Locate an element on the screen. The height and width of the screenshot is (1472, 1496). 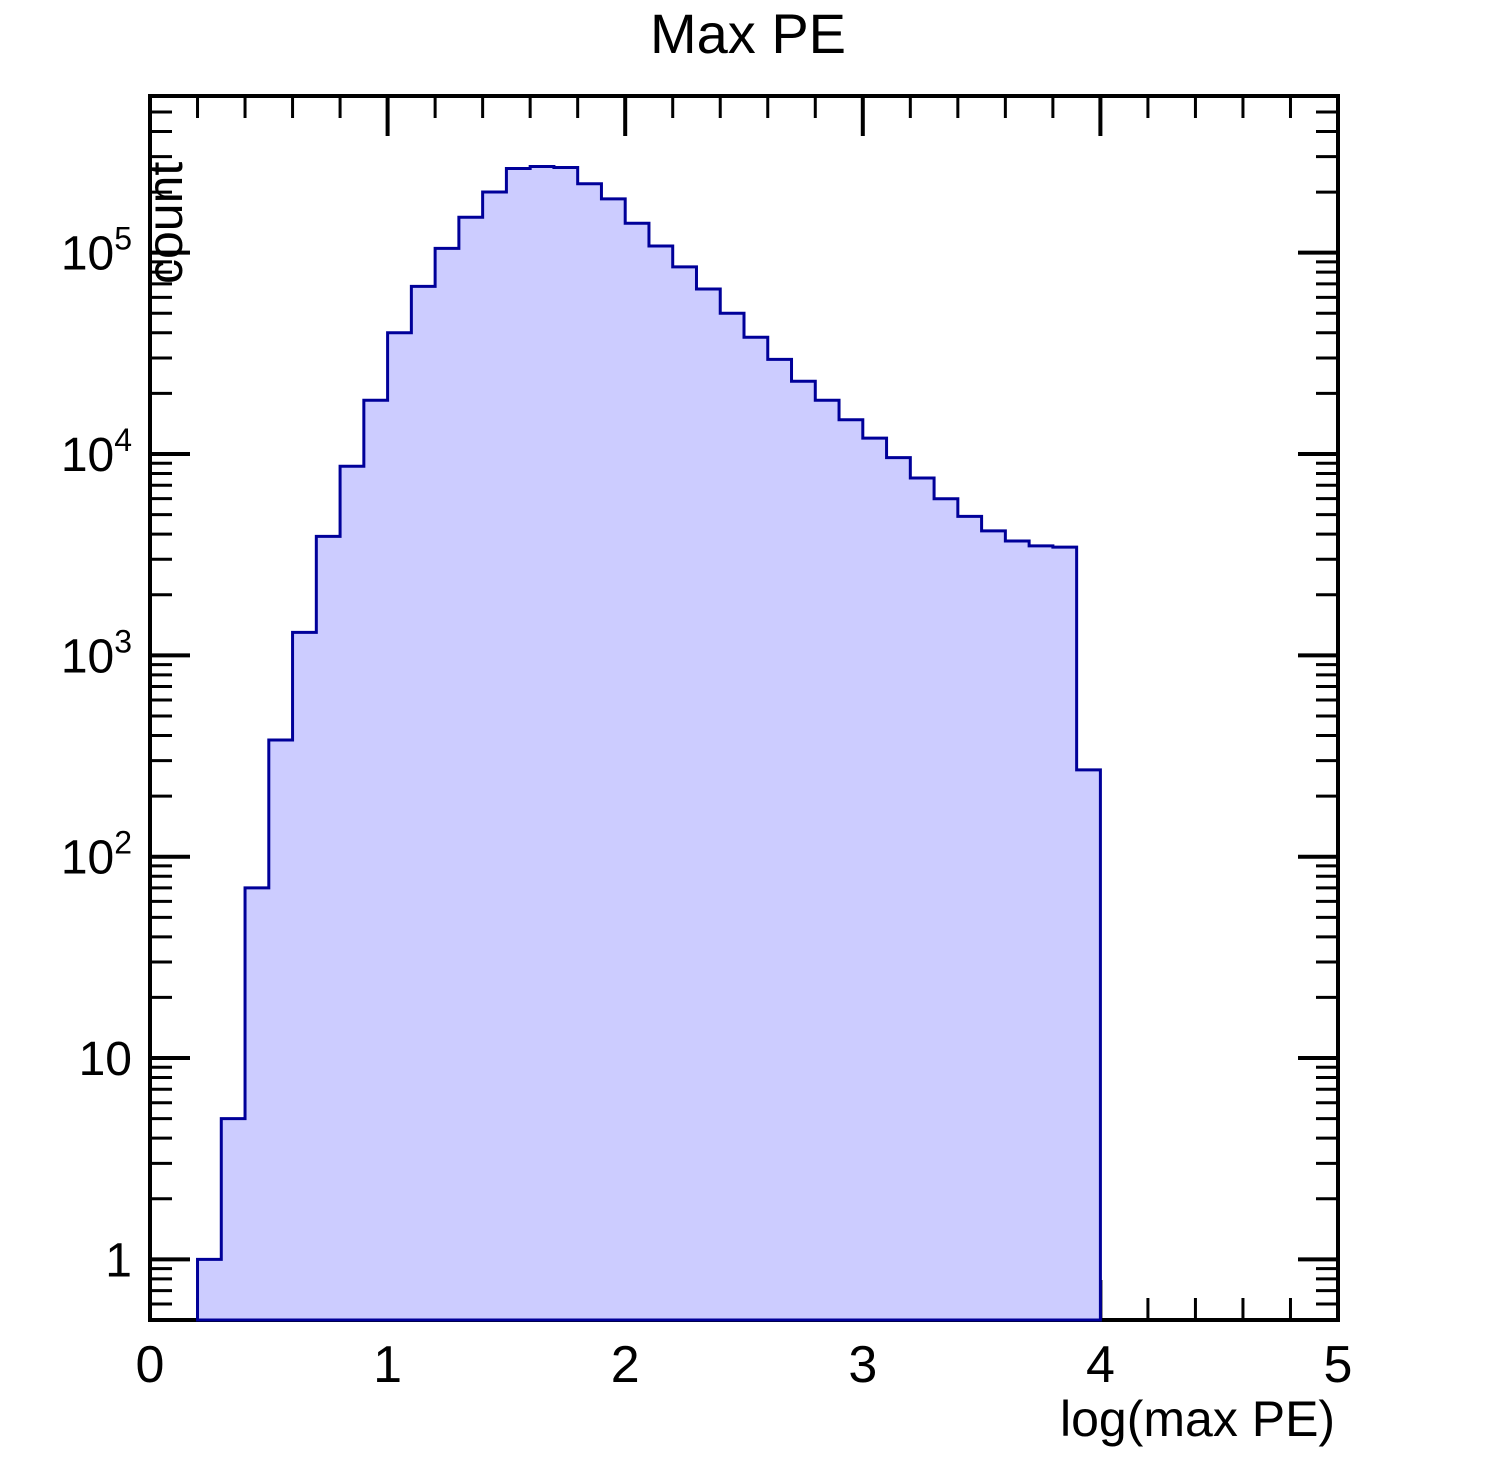
y-tick-label: 10³ is located at coordinates (96, 653).